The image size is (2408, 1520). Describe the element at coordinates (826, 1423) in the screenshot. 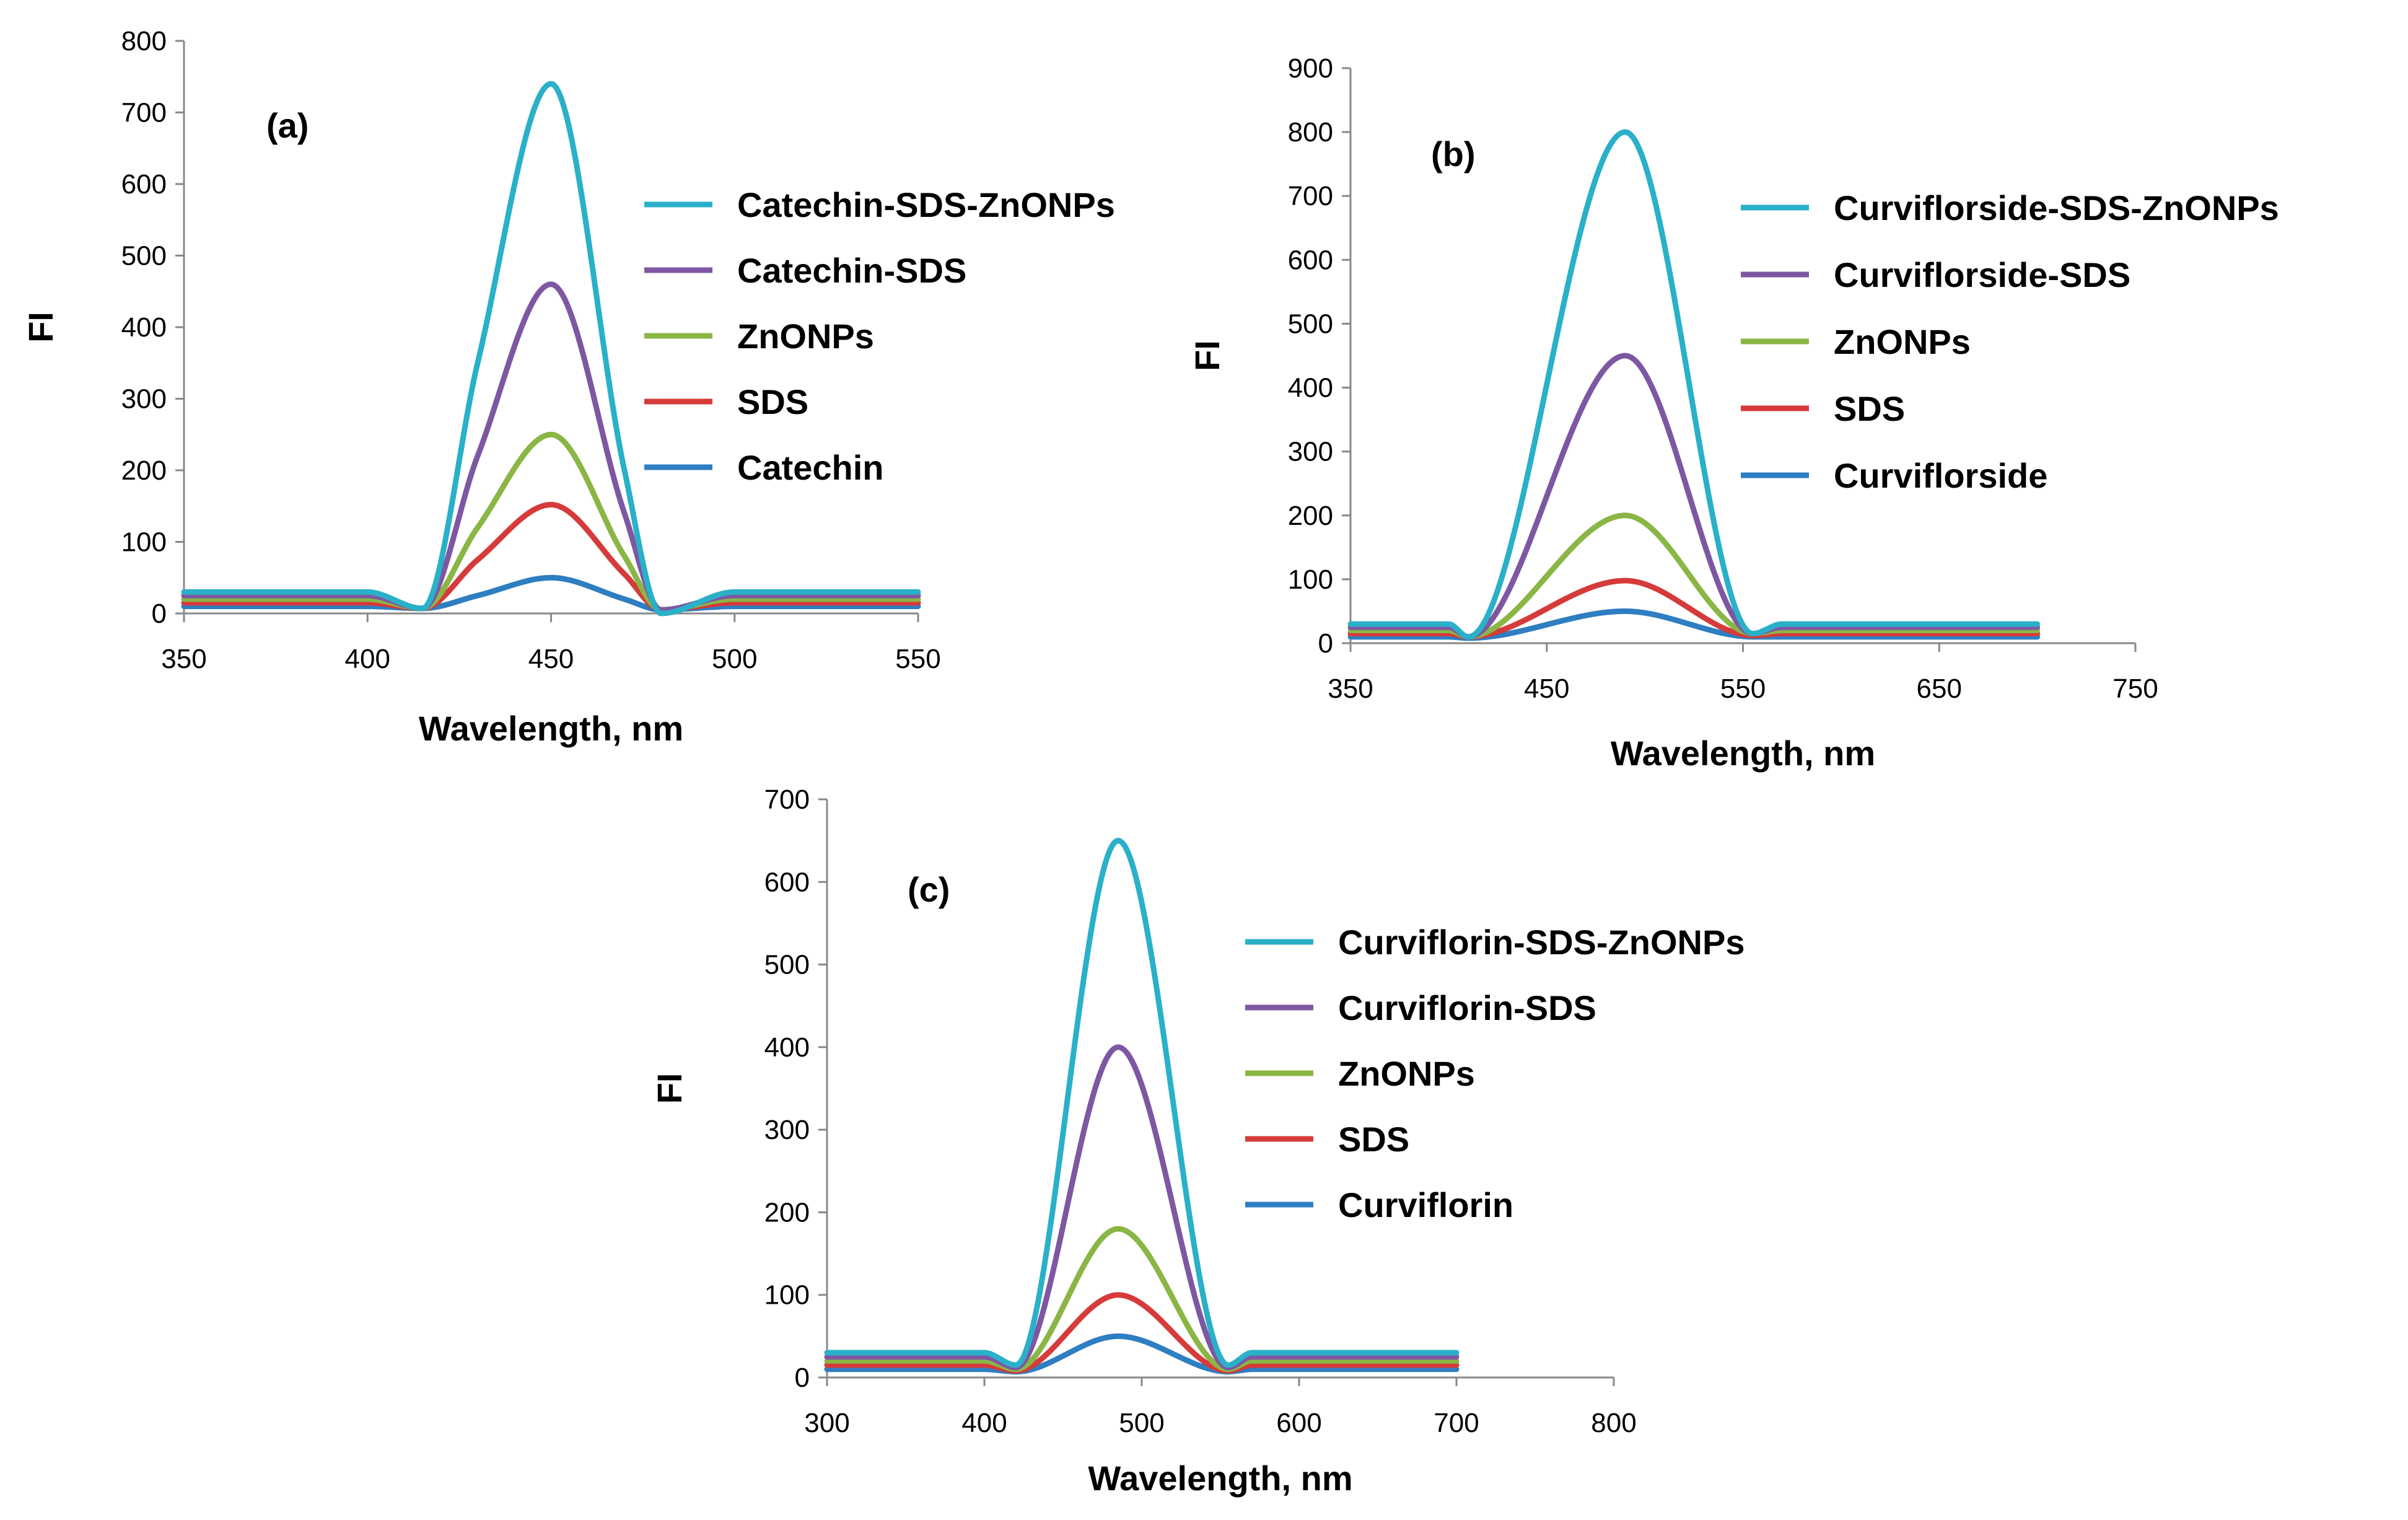

I see `x-tick-label: 300` at that location.